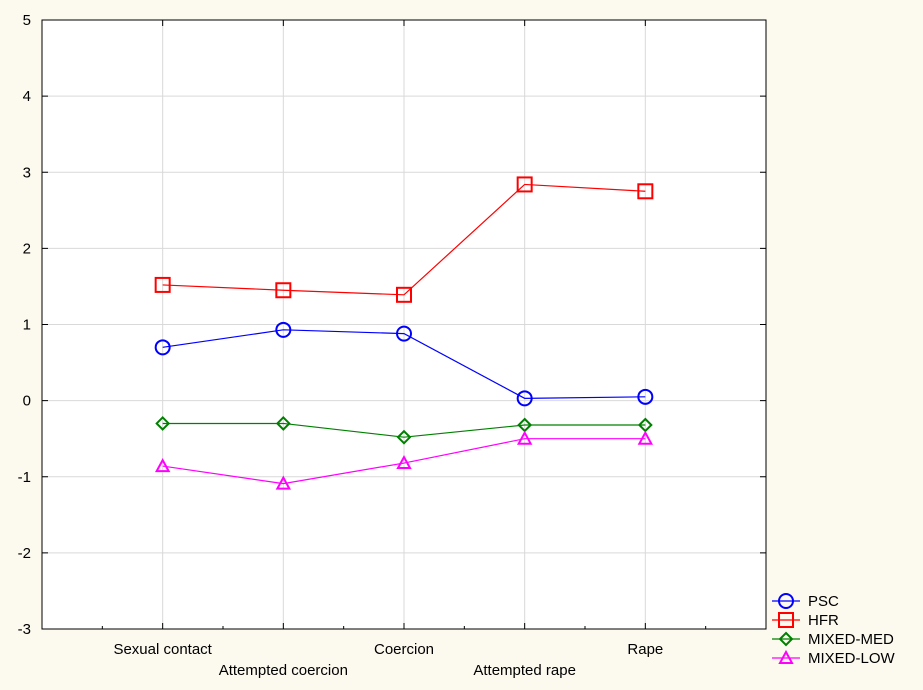 This screenshot has height=690, width=923. Describe the element at coordinates (404, 649) in the screenshot. I see `x-tick-label: Coercion` at that location.